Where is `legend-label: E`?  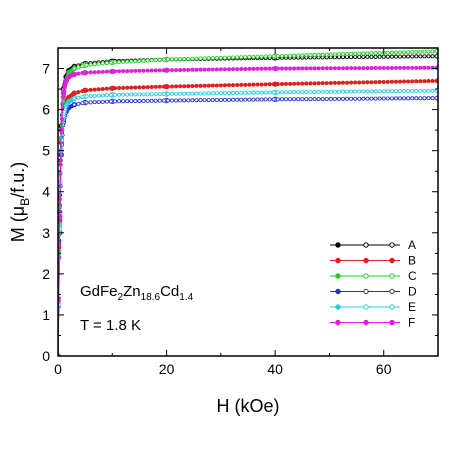 legend-label: E is located at coordinates (412, 307).